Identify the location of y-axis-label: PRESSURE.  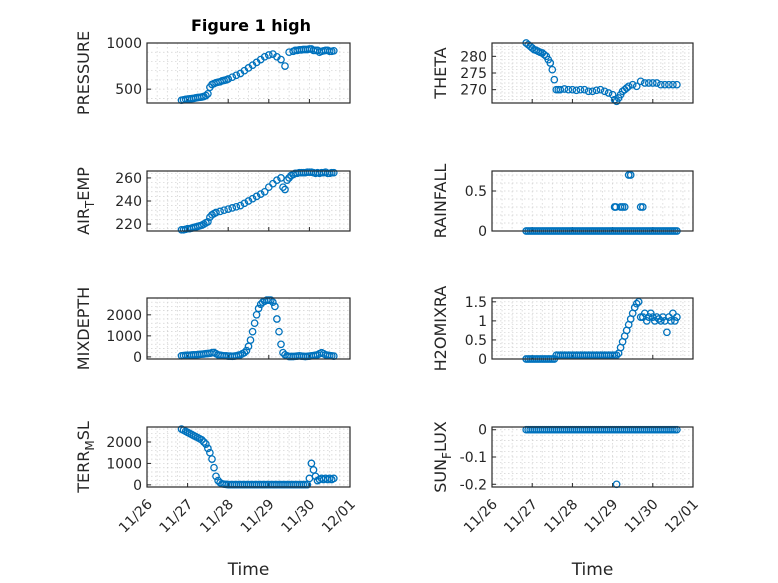
(83, 73).